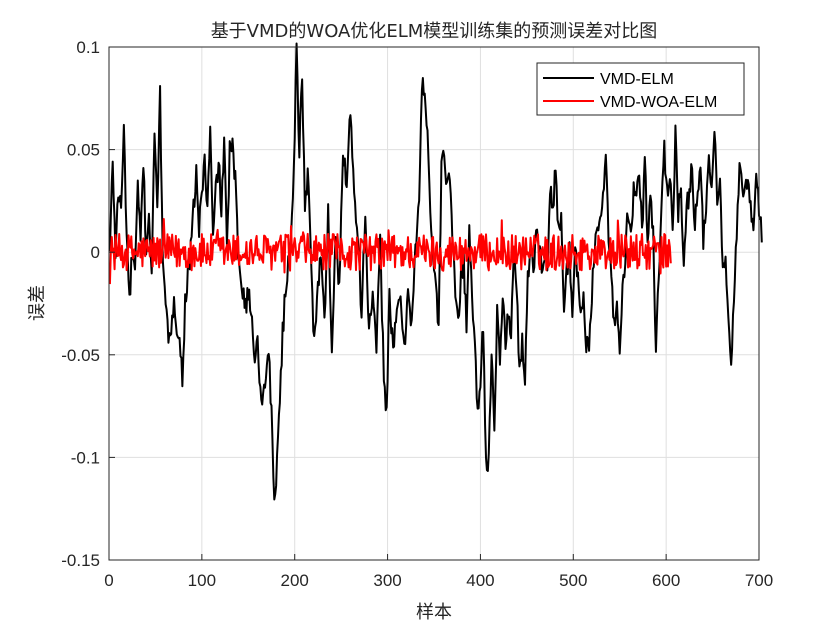  What do you see at coordinates (390, 251) in the screenshot?
I see `series-line-vmd-woa-elm` at bounding box center [390, 251].